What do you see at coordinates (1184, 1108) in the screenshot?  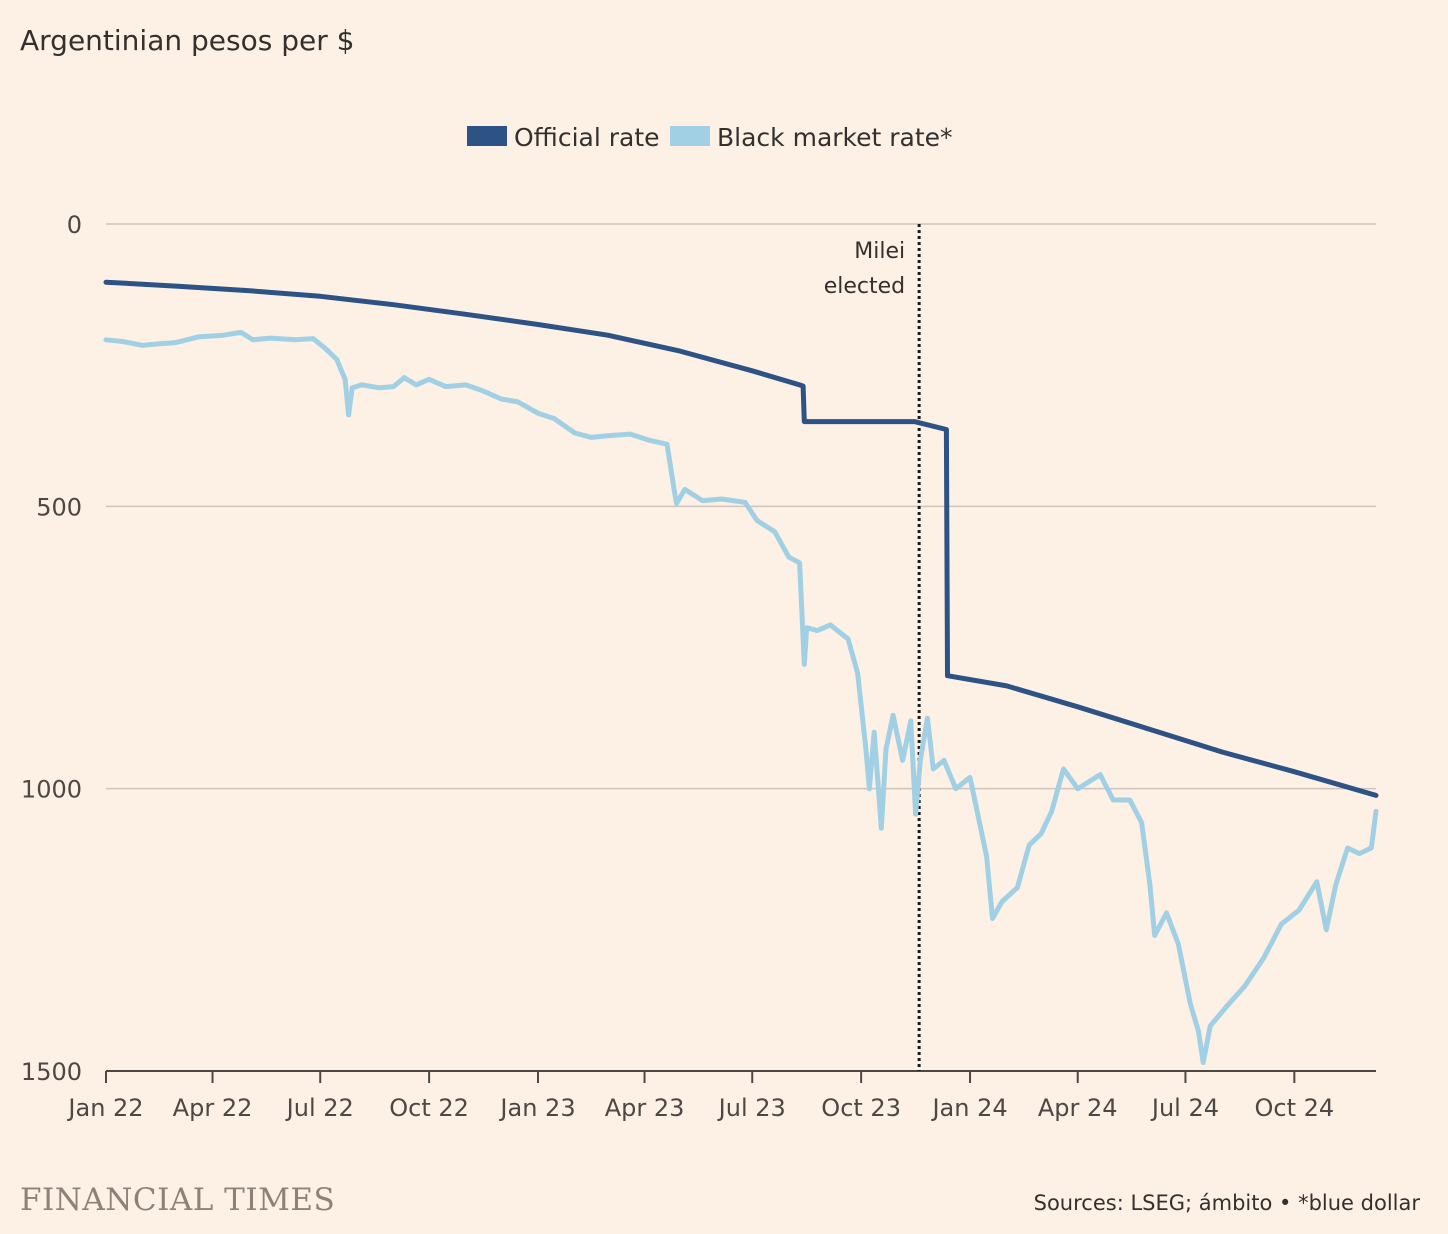 I see `x-tick-label: Jul 24` at bounding box center [1184, 1108].